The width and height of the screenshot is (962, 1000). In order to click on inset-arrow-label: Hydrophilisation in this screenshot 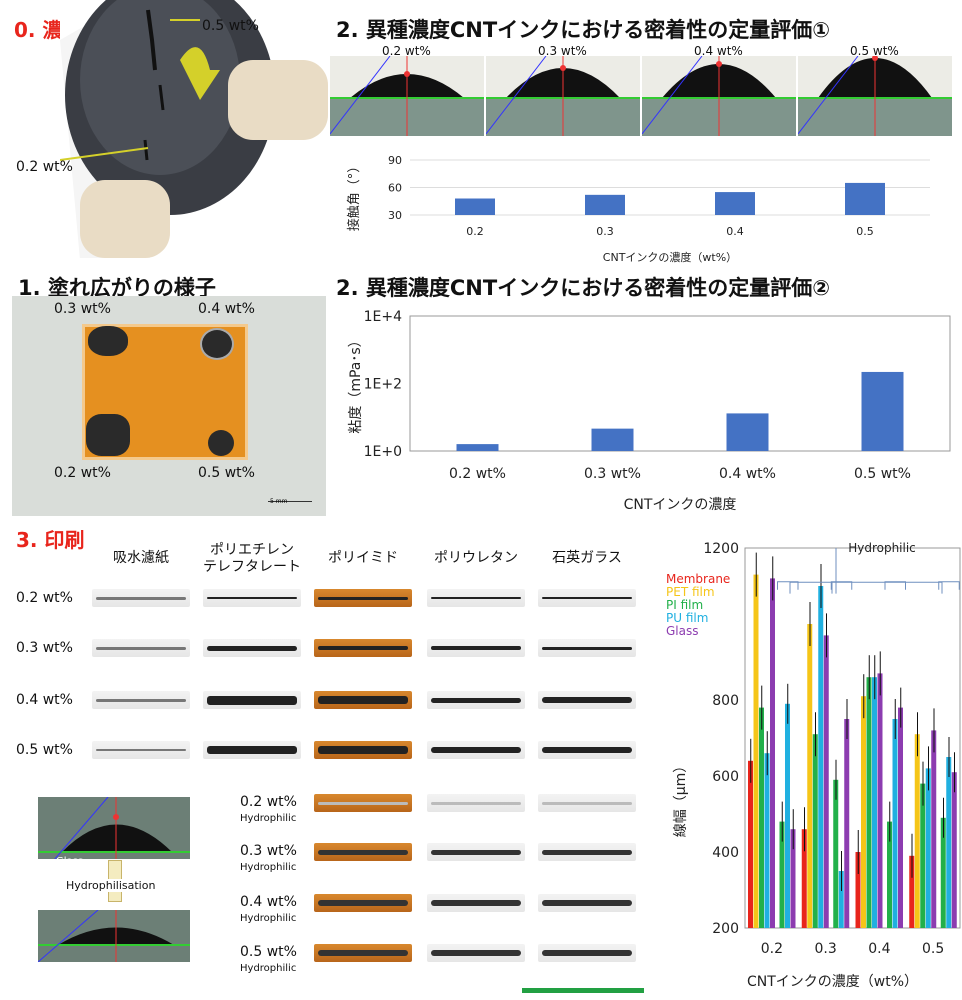, I will do `click(111, 885)`.